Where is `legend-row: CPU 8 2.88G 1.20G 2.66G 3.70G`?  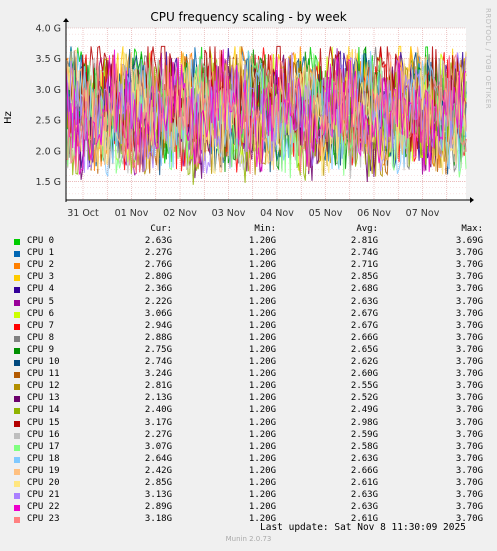 legend-row: CPU 8 2.88G 1.20G 2.66G 3.70G is located at coordinates (248, 339).